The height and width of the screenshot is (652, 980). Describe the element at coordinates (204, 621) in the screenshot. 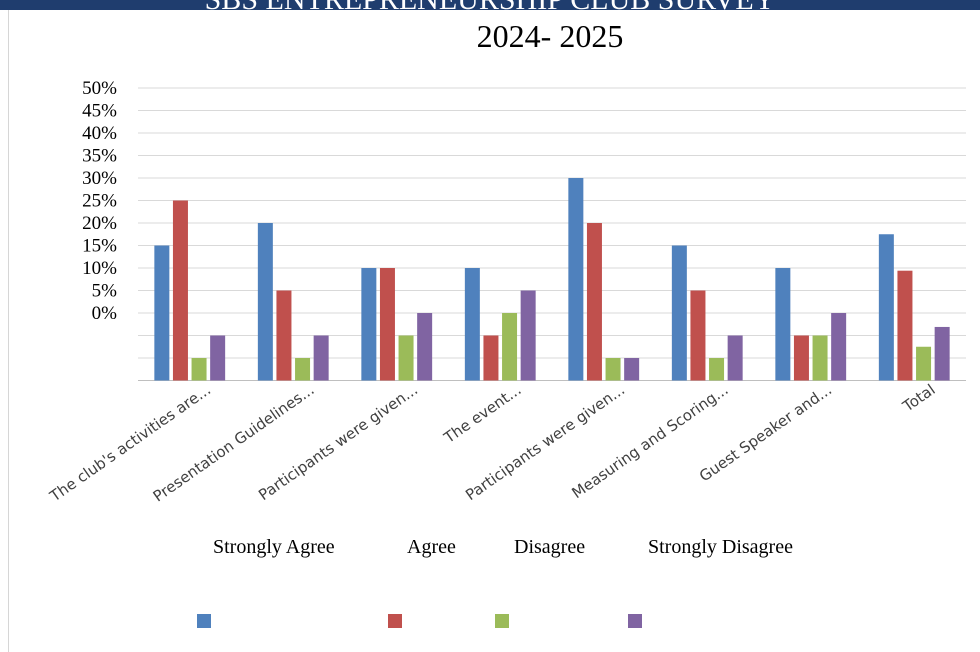

I see `legend-swatch-strongly-agree` at that location.